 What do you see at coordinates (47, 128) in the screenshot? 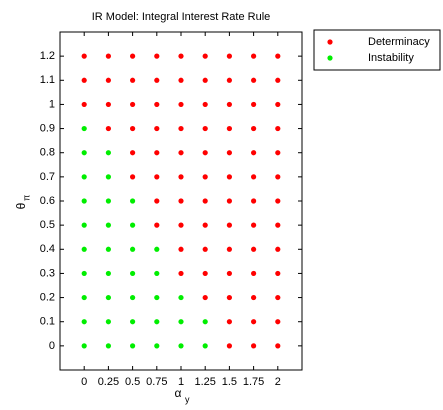
I see `y-tick-label: 0.9` at bounding box center [47, 128].